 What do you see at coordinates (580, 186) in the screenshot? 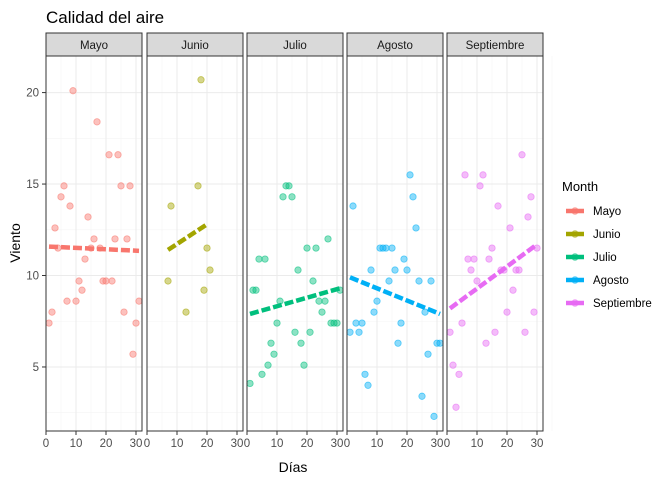
I see `legend-title: Month` at bounding box center [580, 186].